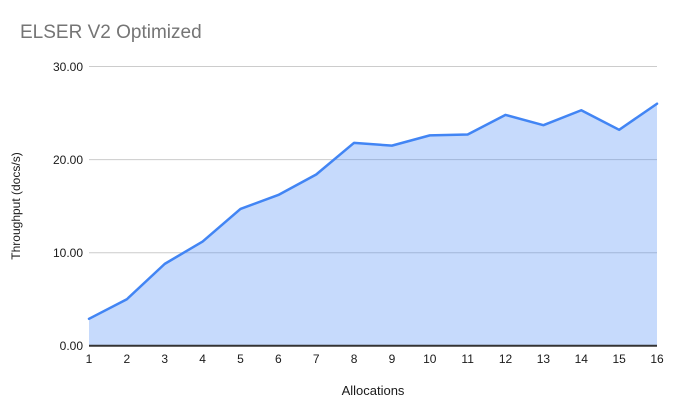 This screenshot has height=419, width=677. Describe the element at coordinates (202, 359) in the screenshot. I see `x-tick-label: 4` at that location.